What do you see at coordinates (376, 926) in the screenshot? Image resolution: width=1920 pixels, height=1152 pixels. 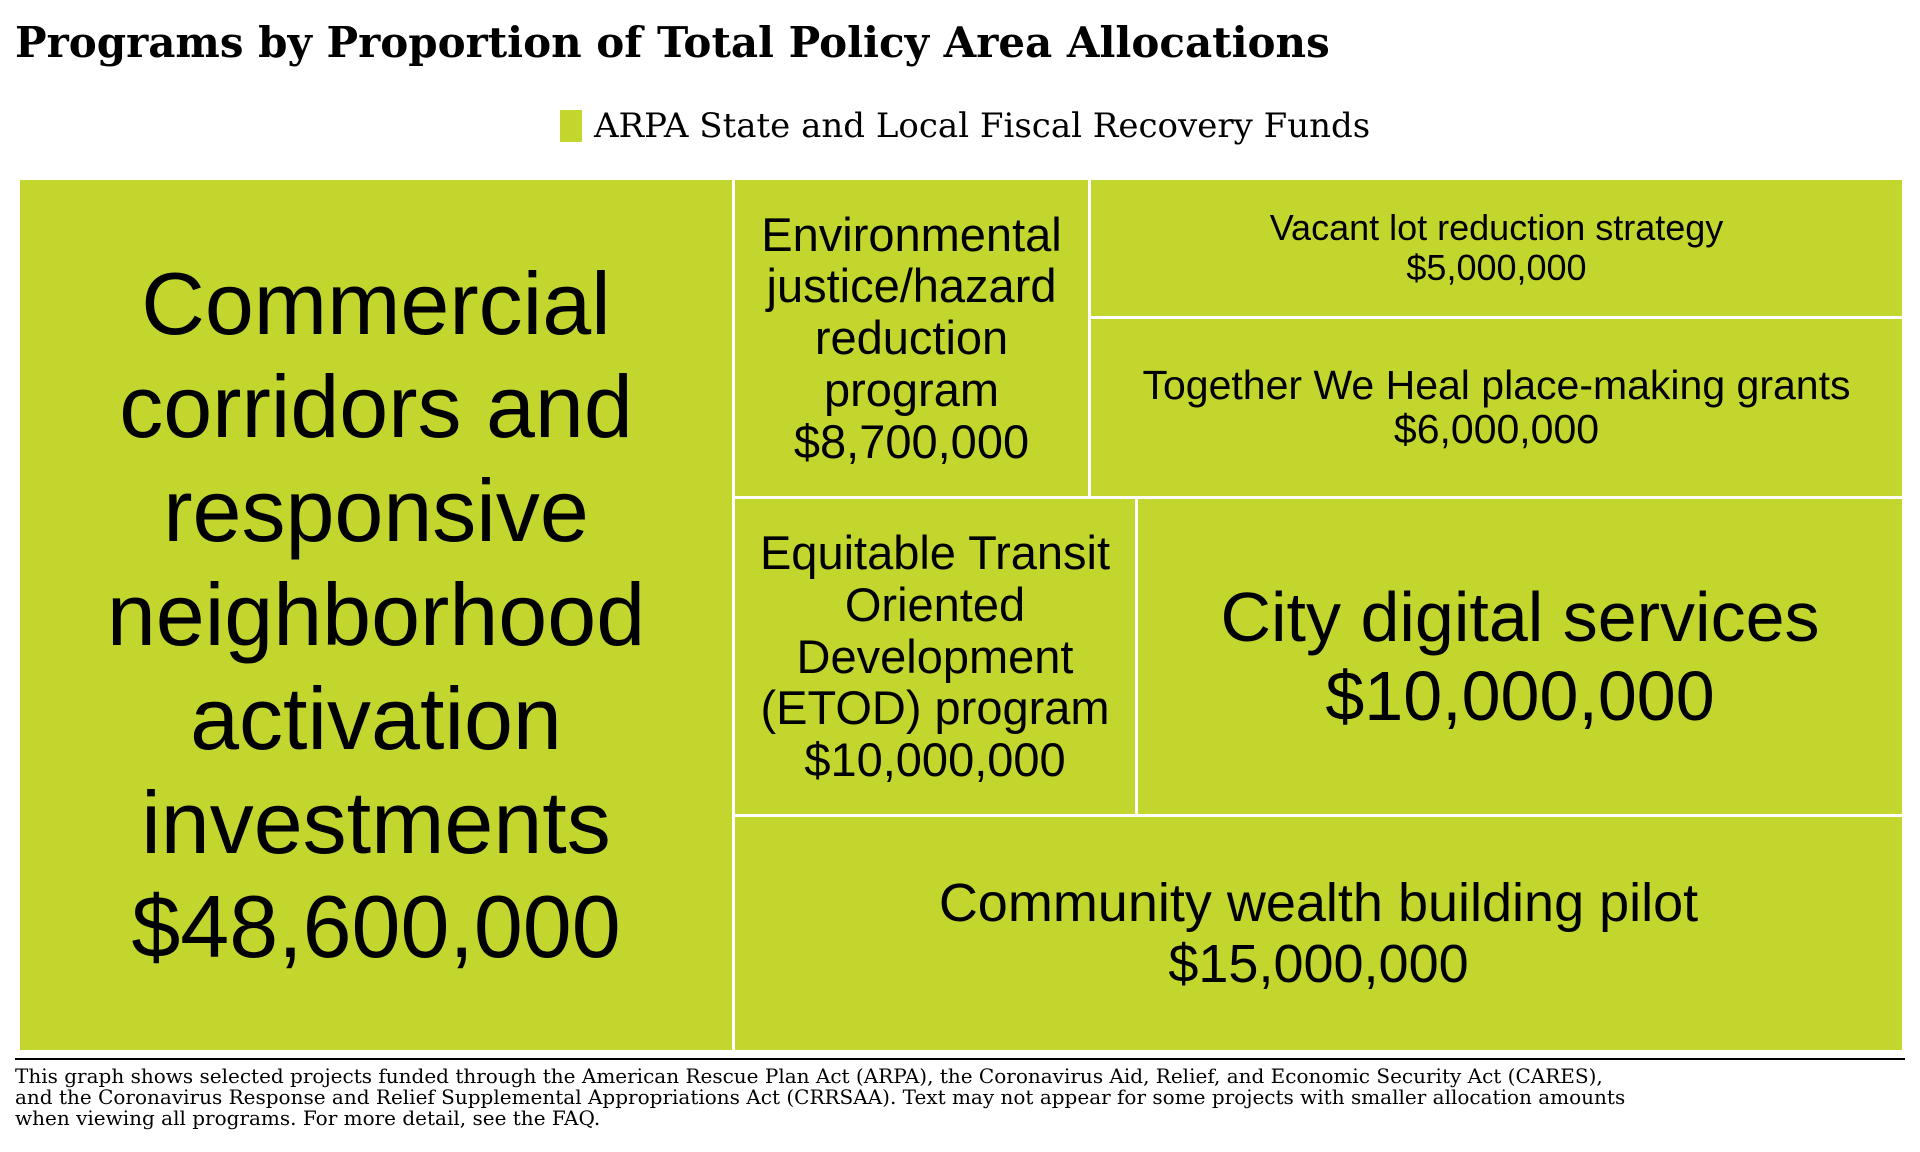 I see `tile-value: $48,600,000` at bounding box center [376, 926].